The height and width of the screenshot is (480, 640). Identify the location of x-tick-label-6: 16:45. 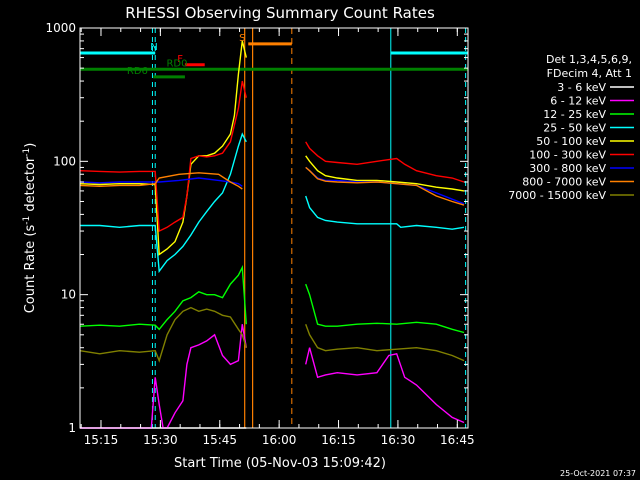
(457, 440).